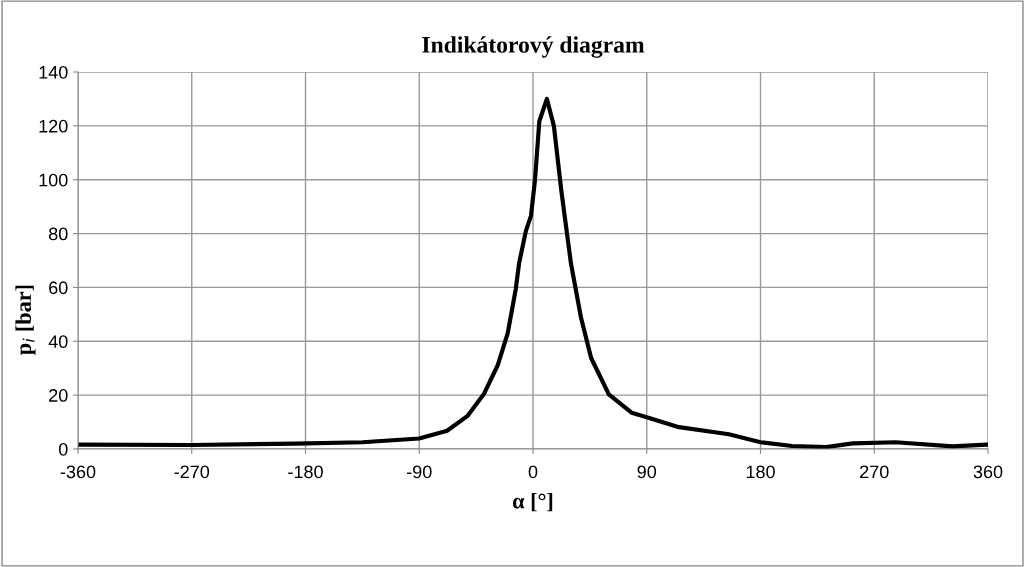  I want to click on x-tick-label: -270, so click(192, 472).